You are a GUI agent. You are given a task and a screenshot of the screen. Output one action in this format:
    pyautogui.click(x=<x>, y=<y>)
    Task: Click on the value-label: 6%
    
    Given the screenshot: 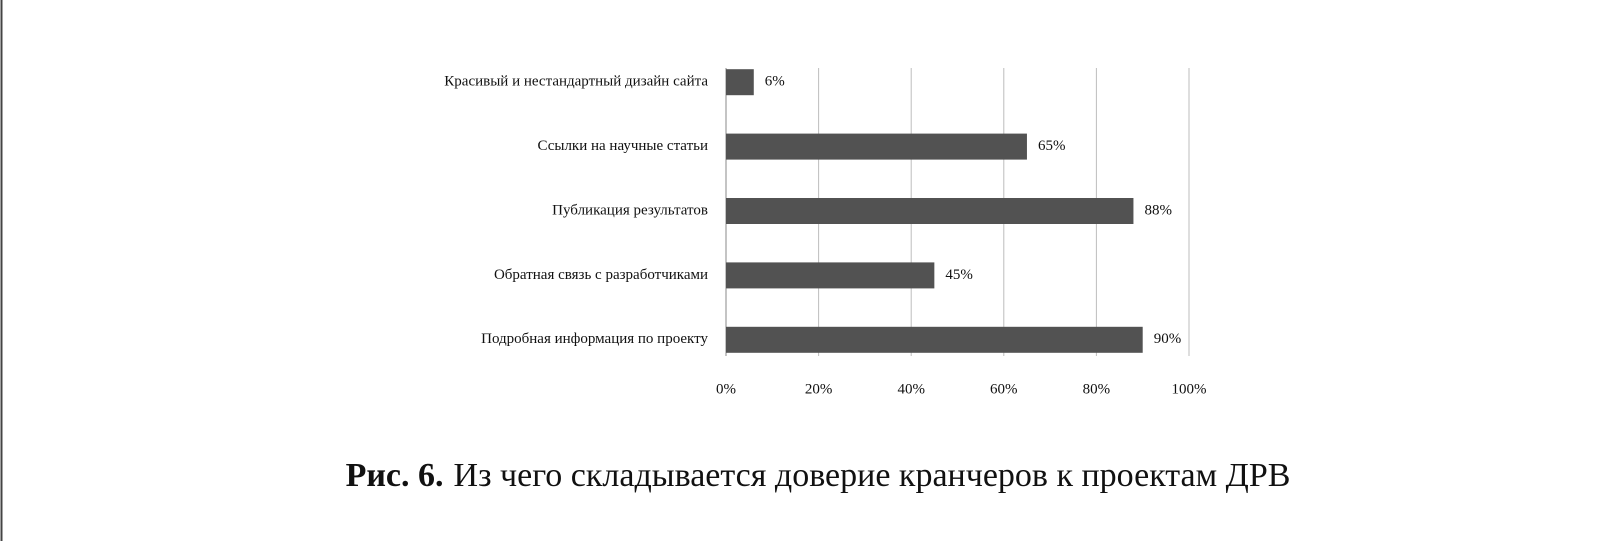 What is the action you would take?
    pyautogui.click(x=775, y=82)
    